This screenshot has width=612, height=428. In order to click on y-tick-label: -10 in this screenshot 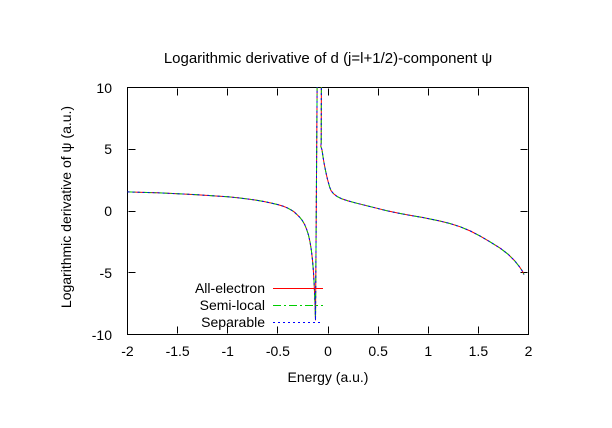, I will do `click(101, 334)`.